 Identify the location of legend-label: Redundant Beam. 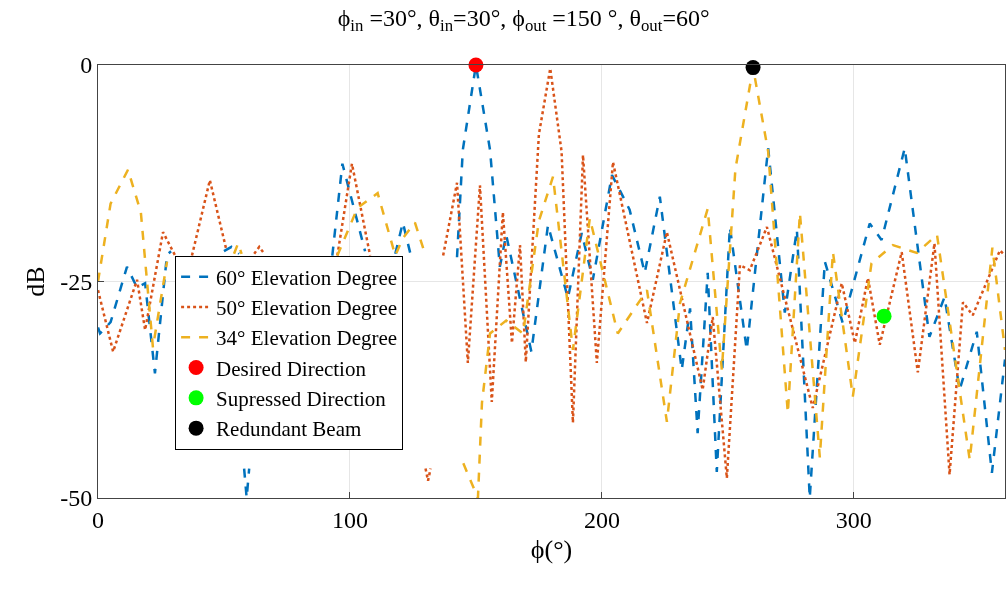
(289, 429).